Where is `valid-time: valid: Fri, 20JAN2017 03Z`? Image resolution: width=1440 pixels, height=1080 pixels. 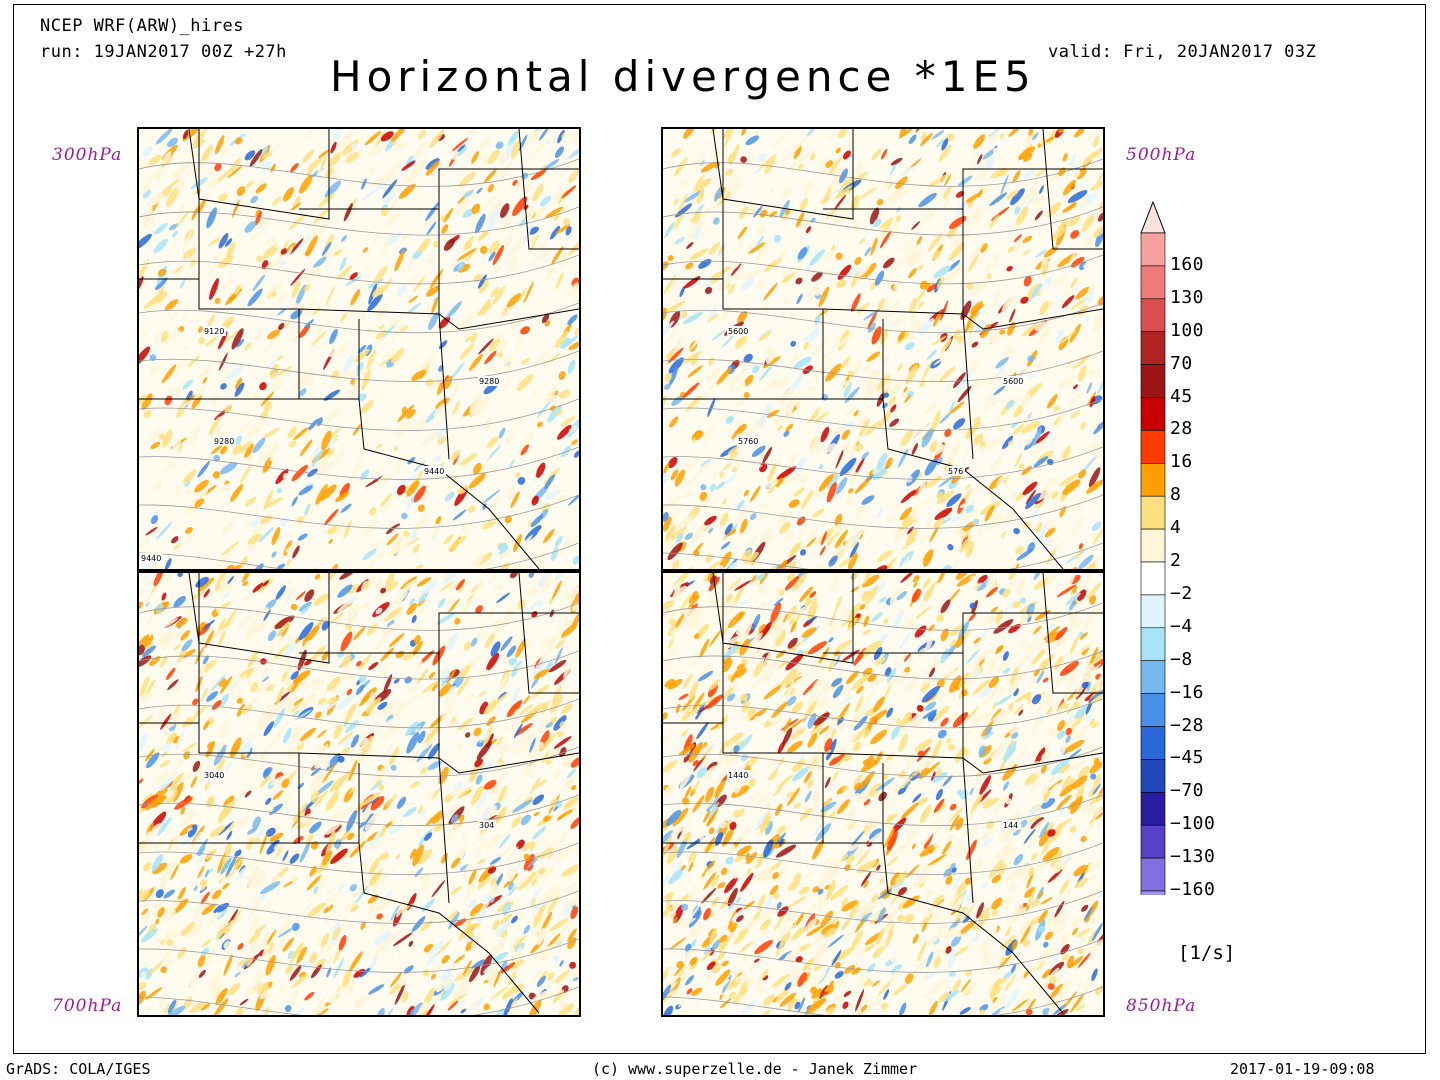
valid-time: valid: Fri, 20JAN2017 03Z is located at coordinates (1182, 52).